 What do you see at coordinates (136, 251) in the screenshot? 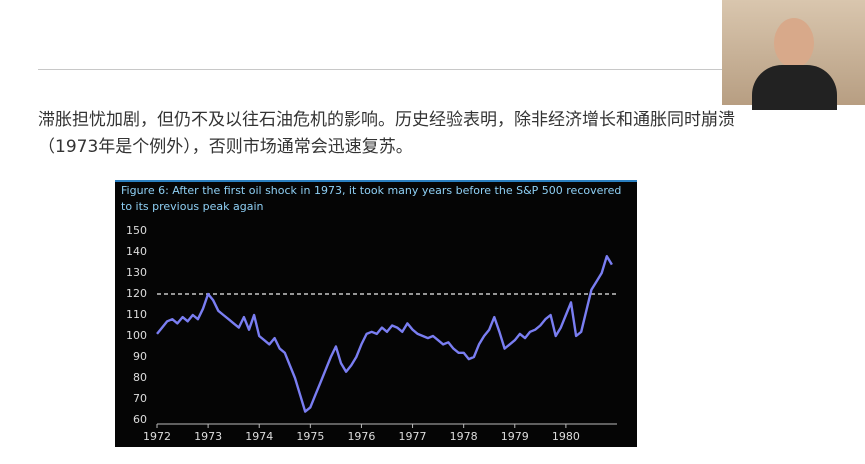
I see `y-tick-label: 140` at bounding box center [136, 251].